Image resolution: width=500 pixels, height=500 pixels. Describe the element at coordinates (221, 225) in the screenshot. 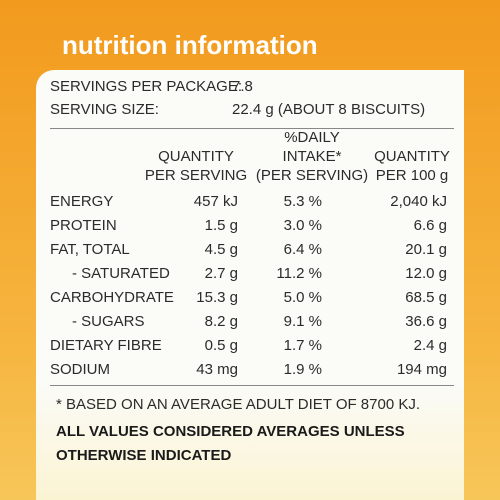

I see `cell: 1.5 g` at that location.